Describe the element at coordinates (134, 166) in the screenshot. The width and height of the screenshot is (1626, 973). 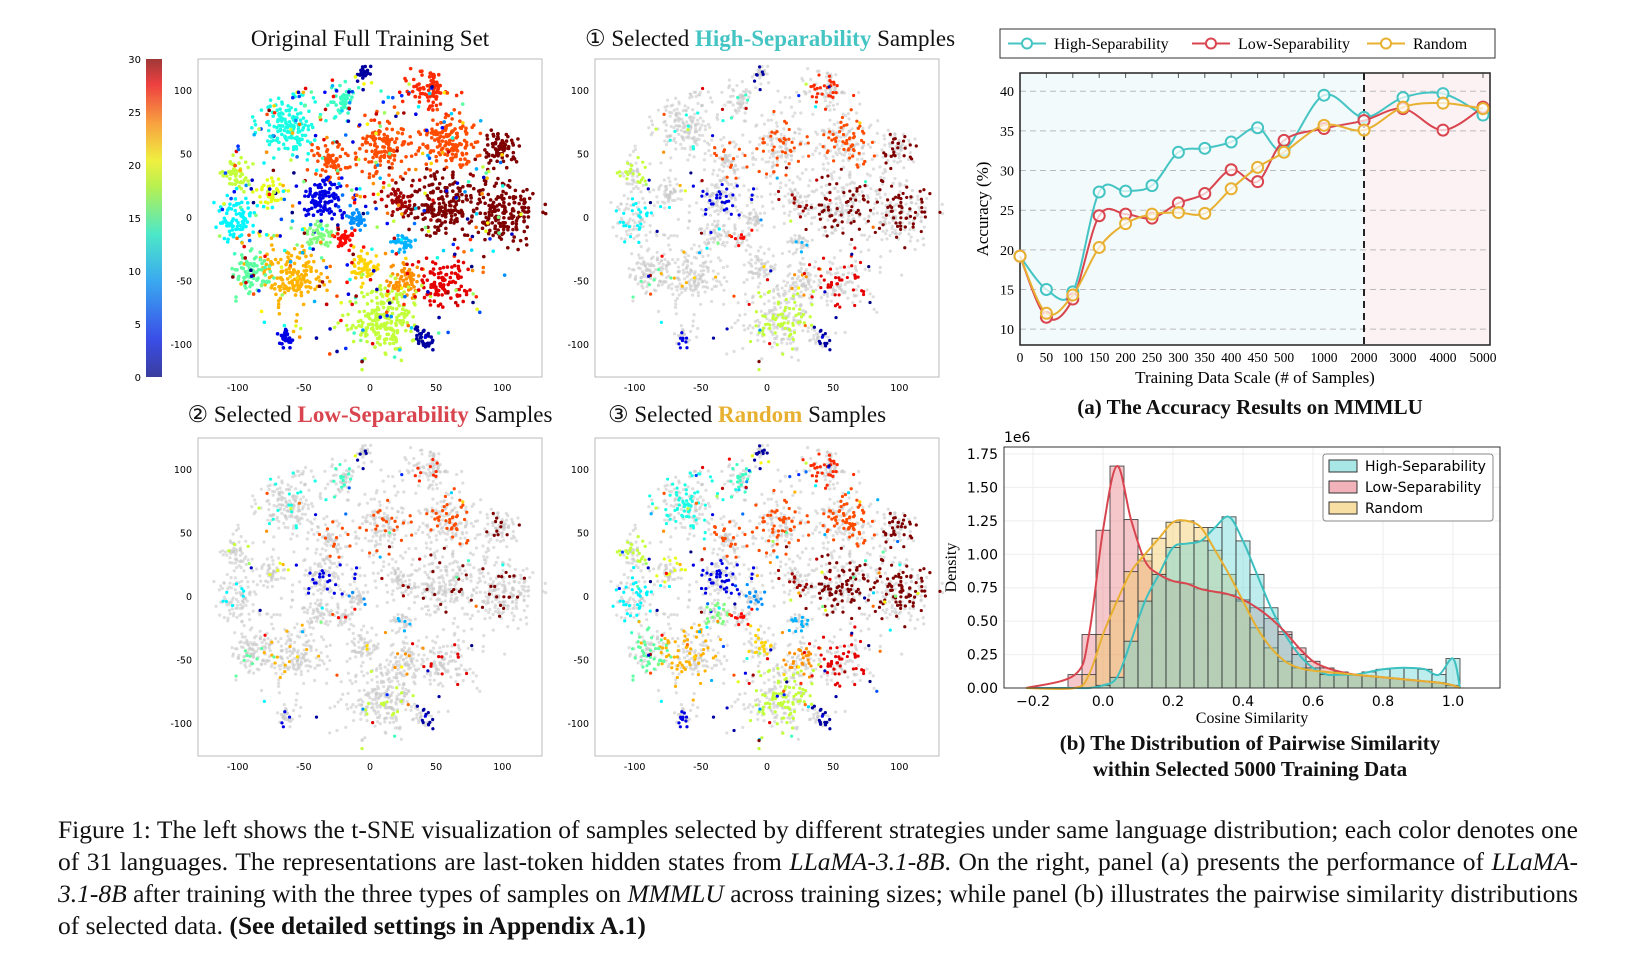
I see `colorbar-tick-label: 20` at that location.